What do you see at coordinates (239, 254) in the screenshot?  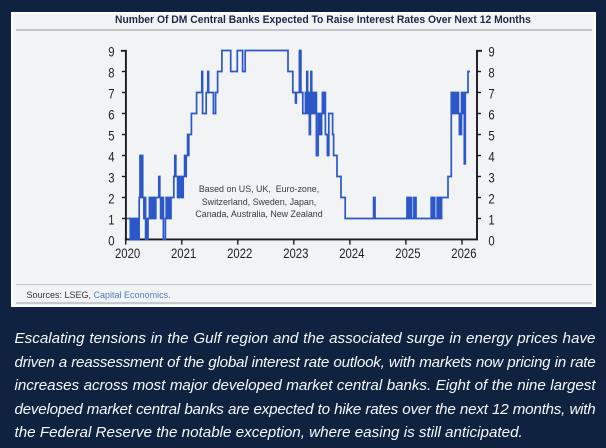 I see `svg-text: 2022` at bounding box center [239, 254].